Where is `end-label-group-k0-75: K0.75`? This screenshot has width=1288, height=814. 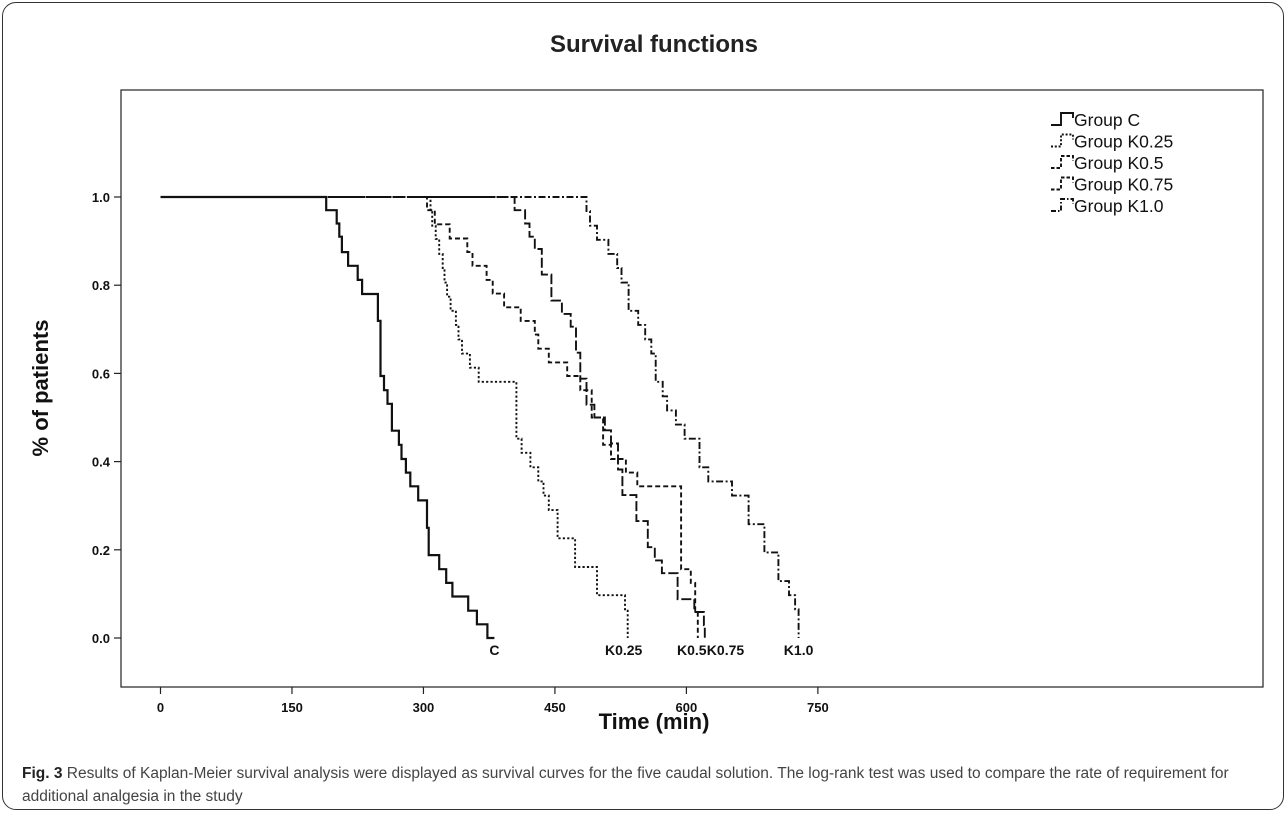
end-label-group-k0-75: K0.75 is located at coordinates (726, 650).